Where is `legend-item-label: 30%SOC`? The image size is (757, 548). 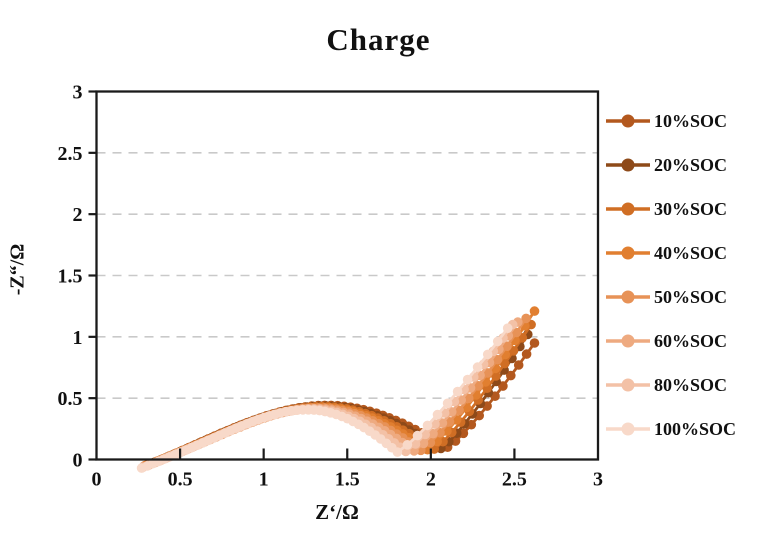
legend-item-label: 30%SOC is located at coordinates (691, 208).